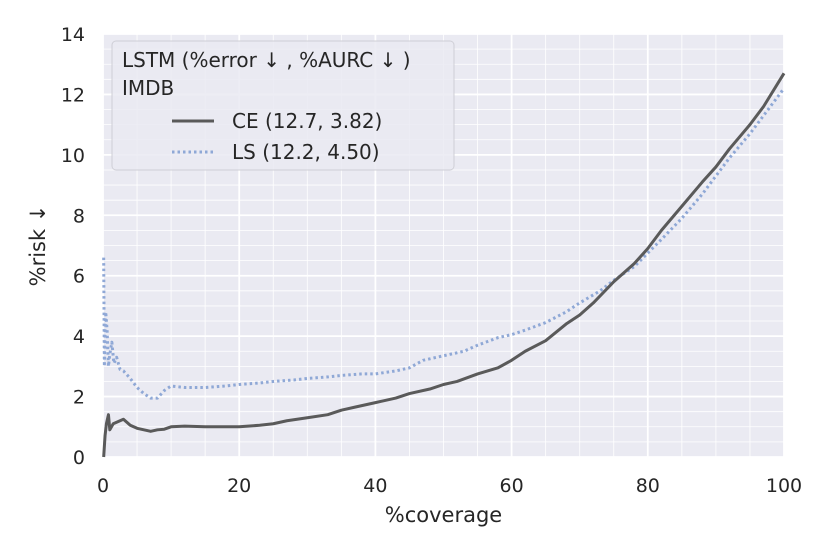  I want to click on x-tick-label: 100, so click(784, 486).